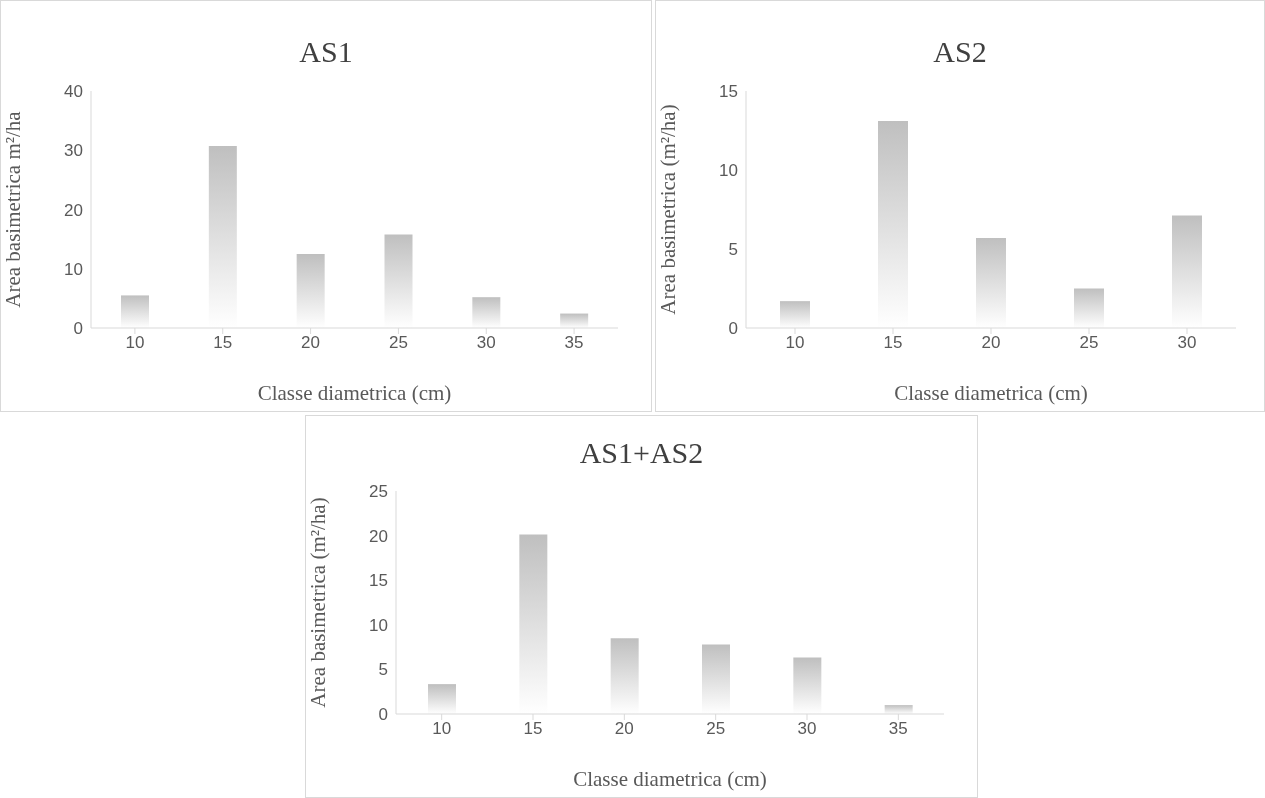 Image resolution: width=1265 pixels, height=798 pixels. What do you see at coordinates (378, 492) in the screenshot?
I see `y-tick-label: 25` at bounding box center [378, 492].